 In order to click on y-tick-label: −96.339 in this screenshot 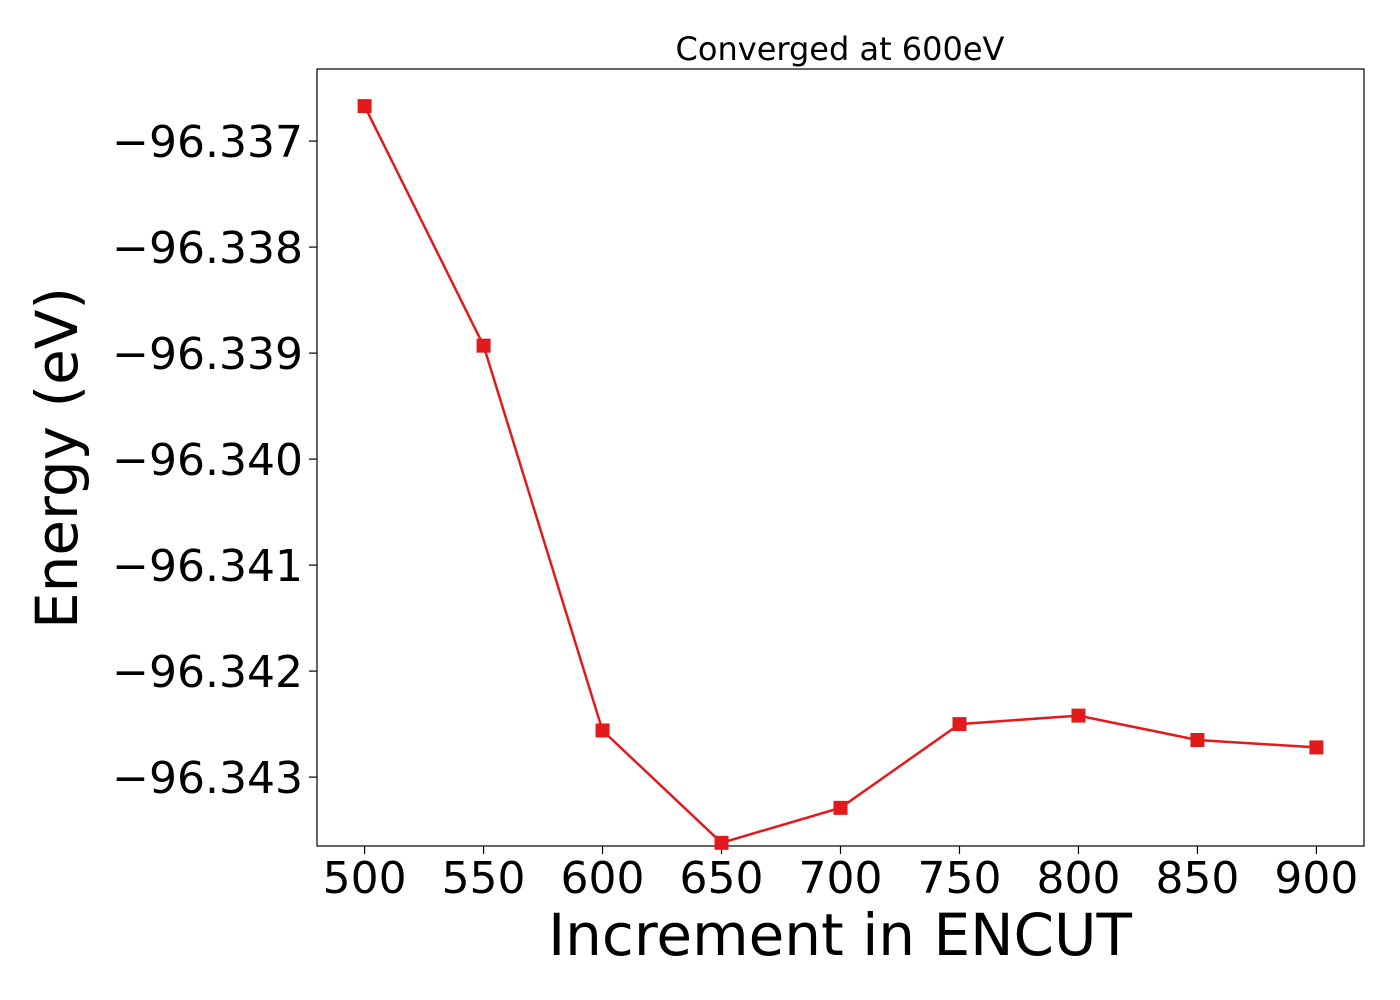, I will do `click(207, 354)`.